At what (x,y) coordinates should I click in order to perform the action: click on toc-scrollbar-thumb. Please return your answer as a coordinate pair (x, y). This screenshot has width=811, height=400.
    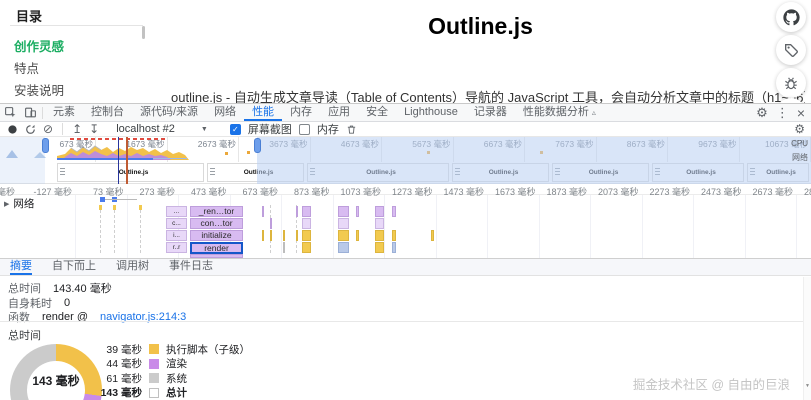
    Looking at the image, I should click on (143, 32).